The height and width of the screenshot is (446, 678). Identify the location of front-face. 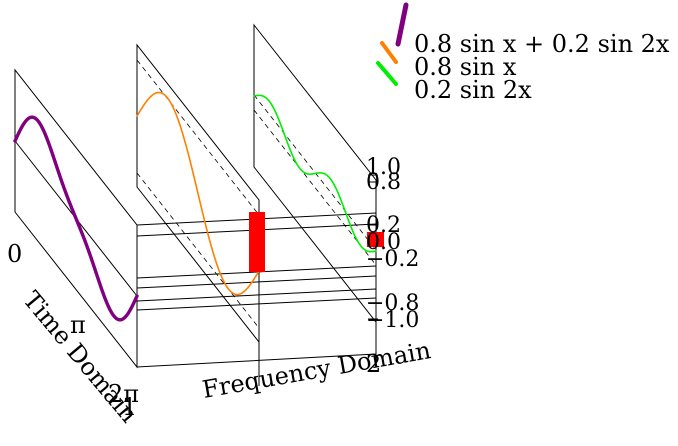
(256, 290).